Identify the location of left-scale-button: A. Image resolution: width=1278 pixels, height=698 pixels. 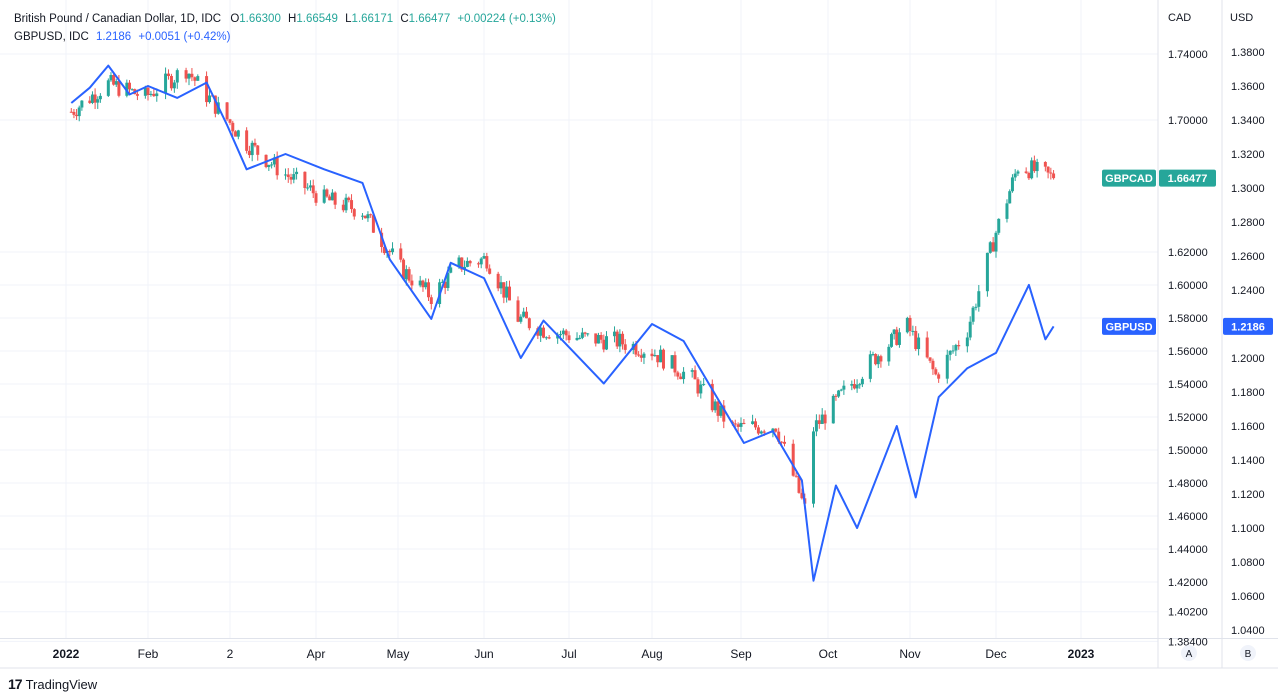
(1189, 653).